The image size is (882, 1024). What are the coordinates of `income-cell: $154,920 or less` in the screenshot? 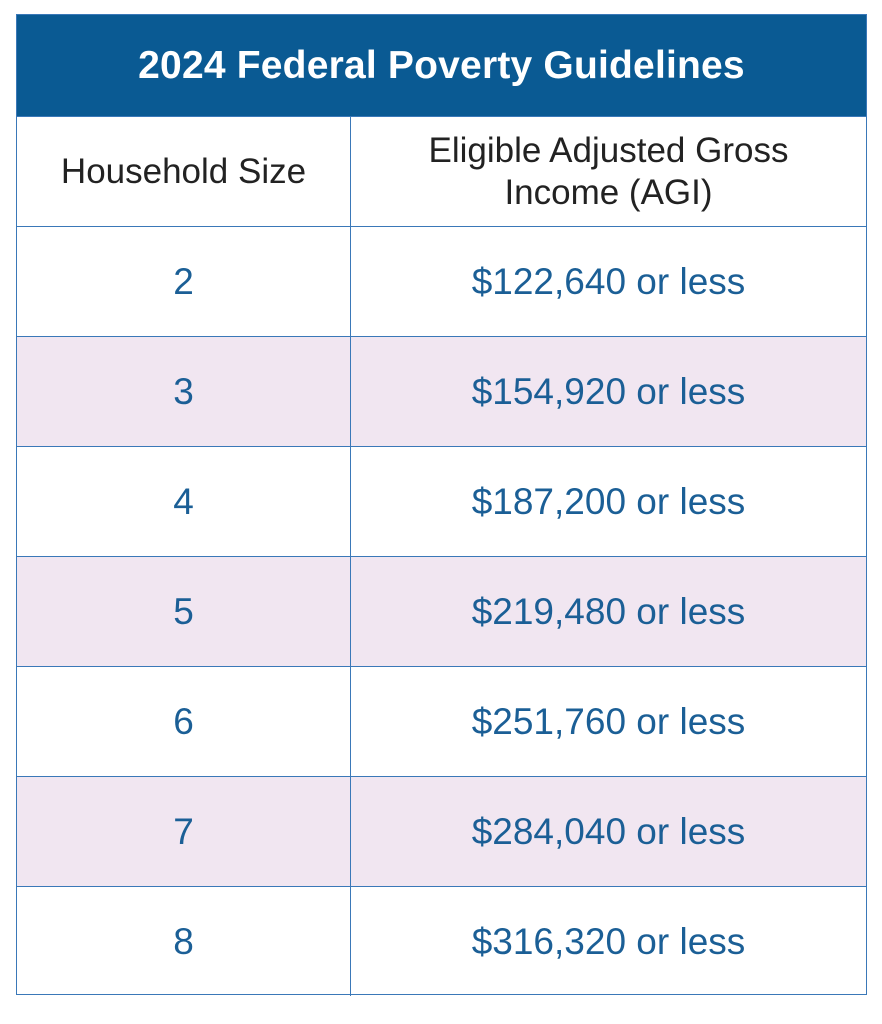 It's located at (608, 391).